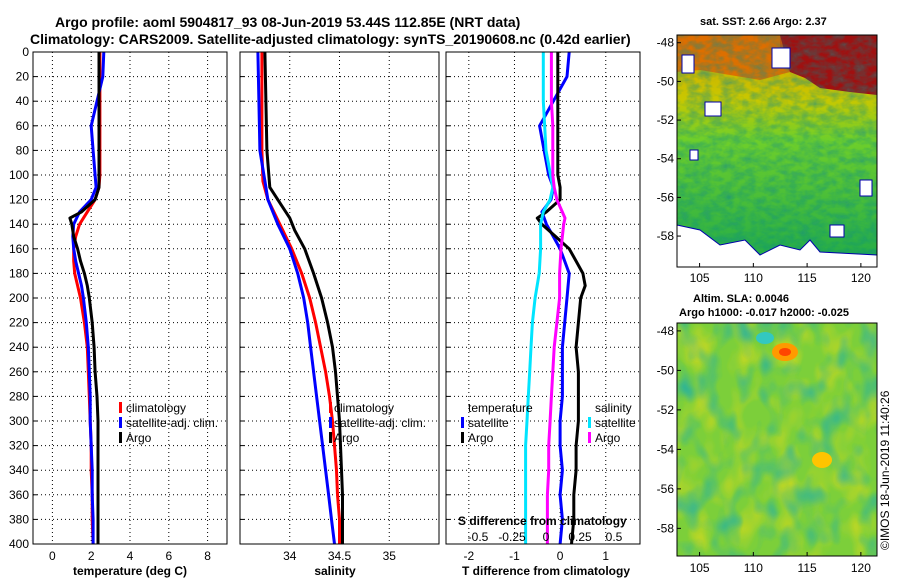 This screenshot has width=900, height=580. Describe the element at coordinates (536, 556) in the screenshot. I see `difference-tick-labels: -2 -1 0 1` at that location.